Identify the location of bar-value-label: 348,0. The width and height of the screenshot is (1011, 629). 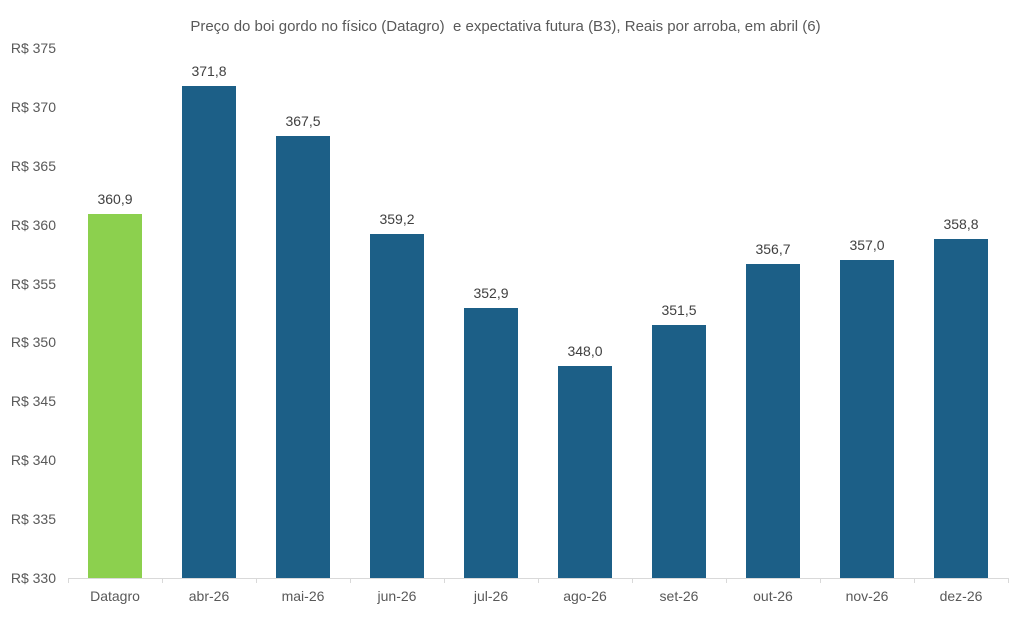
(585, 351).